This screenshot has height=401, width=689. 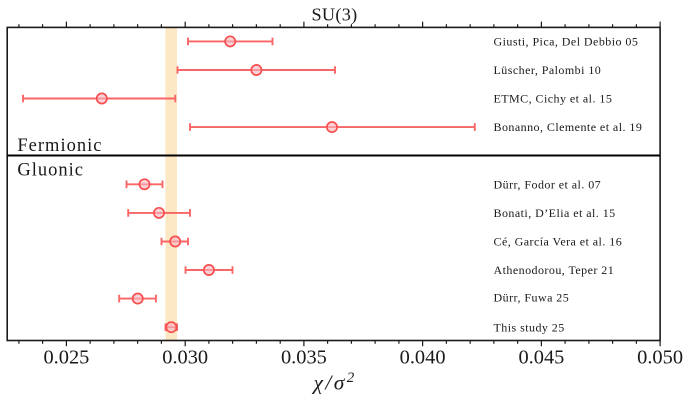 What do you see at coordinates (529, 327) in the screenshot?
I see `svg-text: This study 25` at bounding box center [529, 327].